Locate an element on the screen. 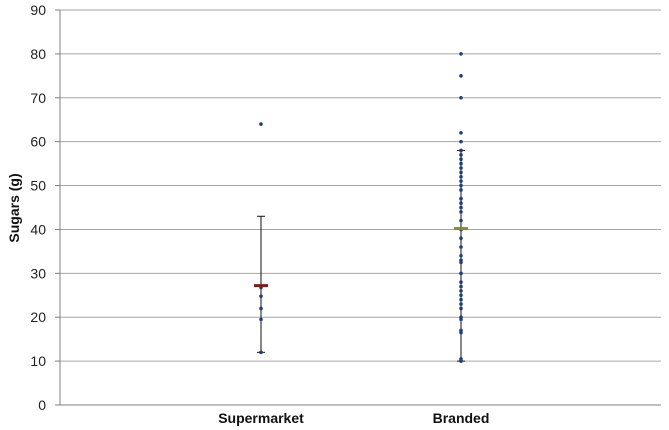  y-tick-label: 0 is located at coordinates (42, 405).